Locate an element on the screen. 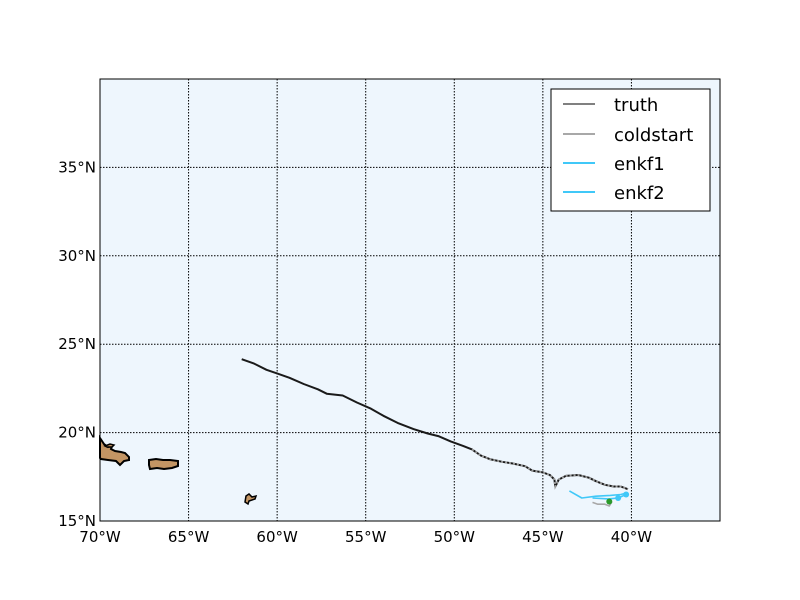 This screenshot has width=800, height=600. longitude-tick-label: 70°W is located at coordinates (100, 537).